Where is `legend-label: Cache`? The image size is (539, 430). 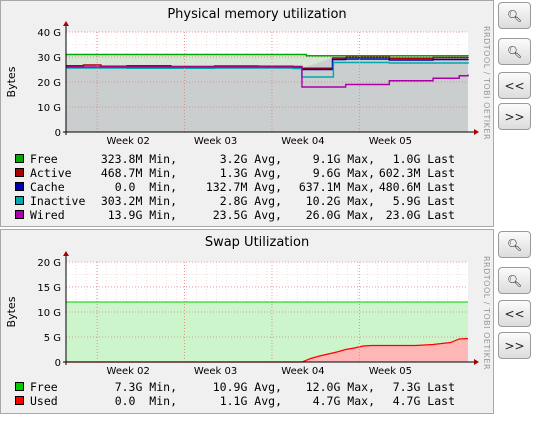 legend-label: Cache is located at coordinates (47, 187).